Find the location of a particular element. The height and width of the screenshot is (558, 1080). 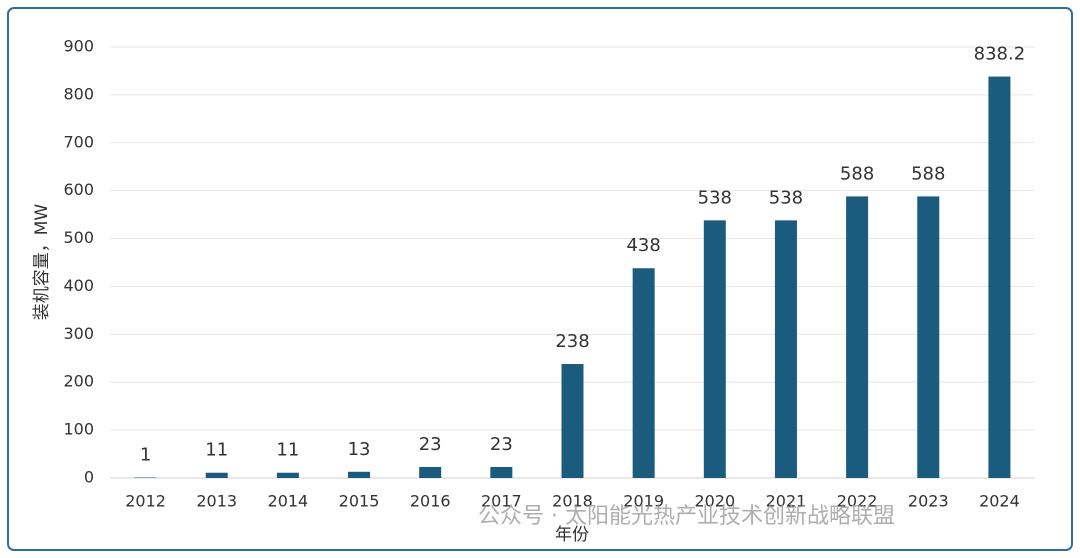

y-tick-label: 400 is located at coordinates (78, 285).